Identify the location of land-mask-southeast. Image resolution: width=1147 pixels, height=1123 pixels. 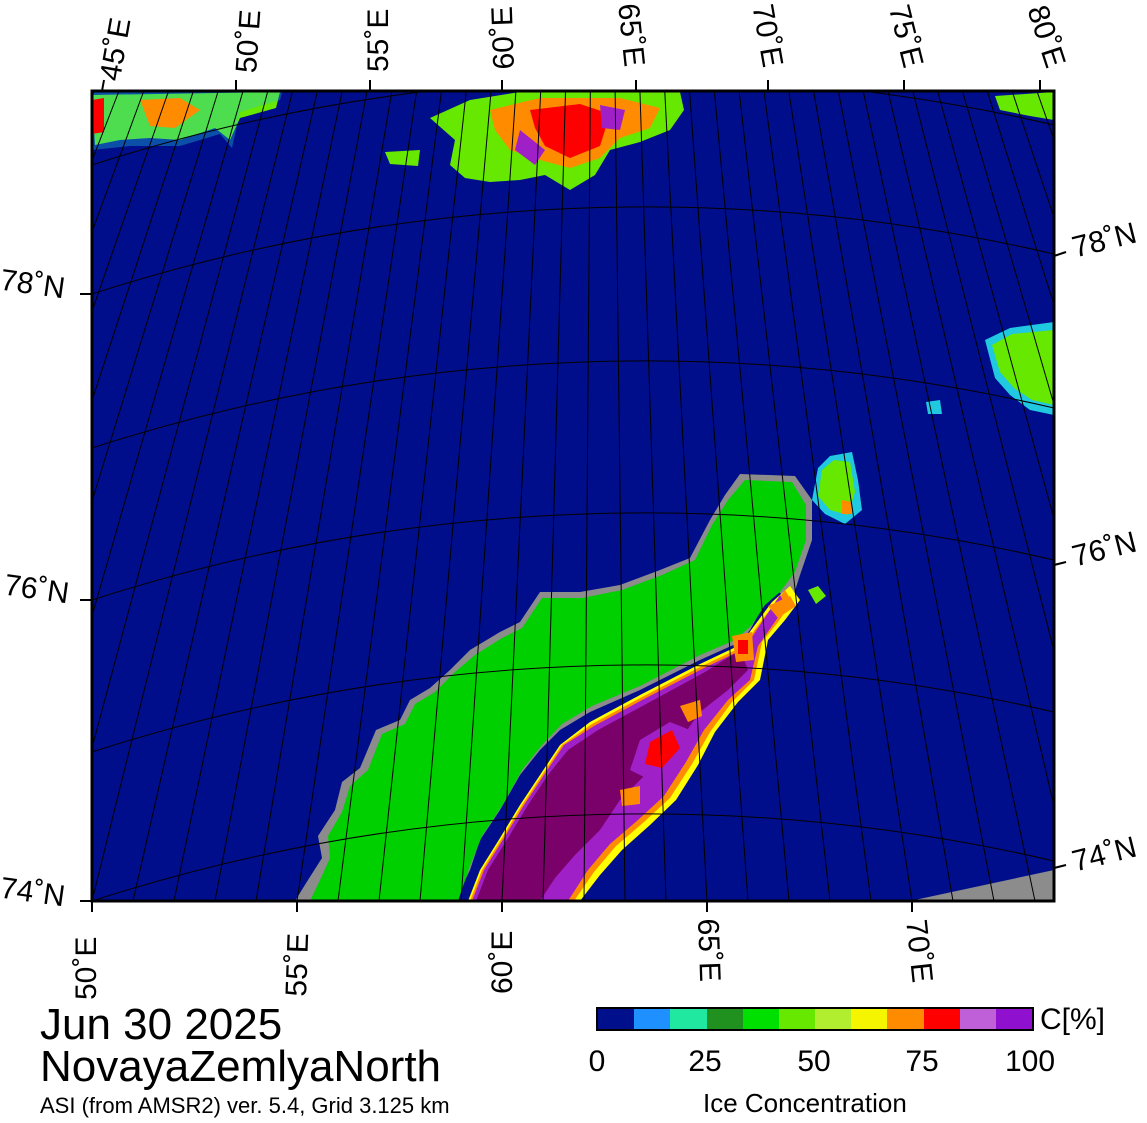
(982, 885).